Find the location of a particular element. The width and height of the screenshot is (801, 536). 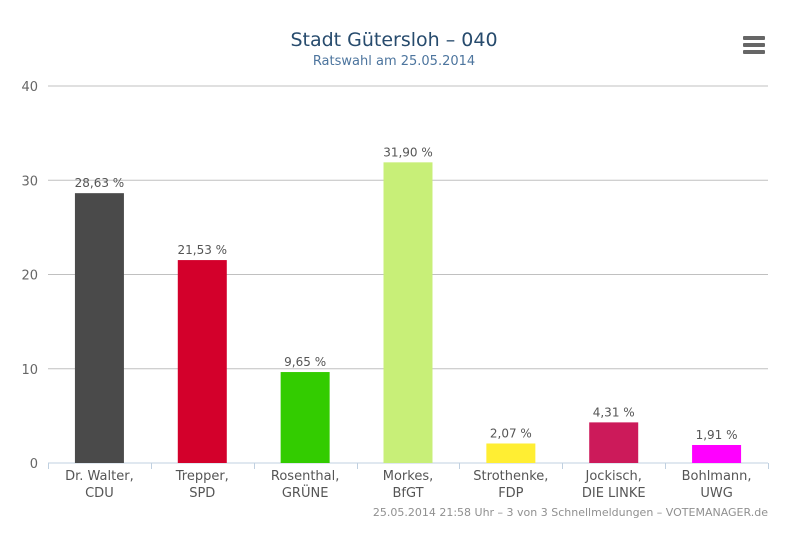

x-tick-label: Dr. Walter, is located at coordinates (99, 476).